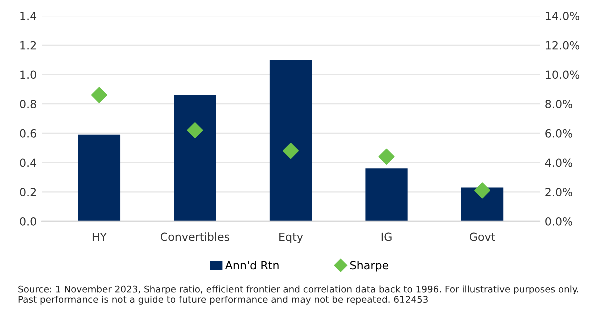 The height and width of the screenshot is (321, 600). Describe the element at coordinates (563, 16) in the screenshot. I see `y2-tick-label: 14.0%` at that location.